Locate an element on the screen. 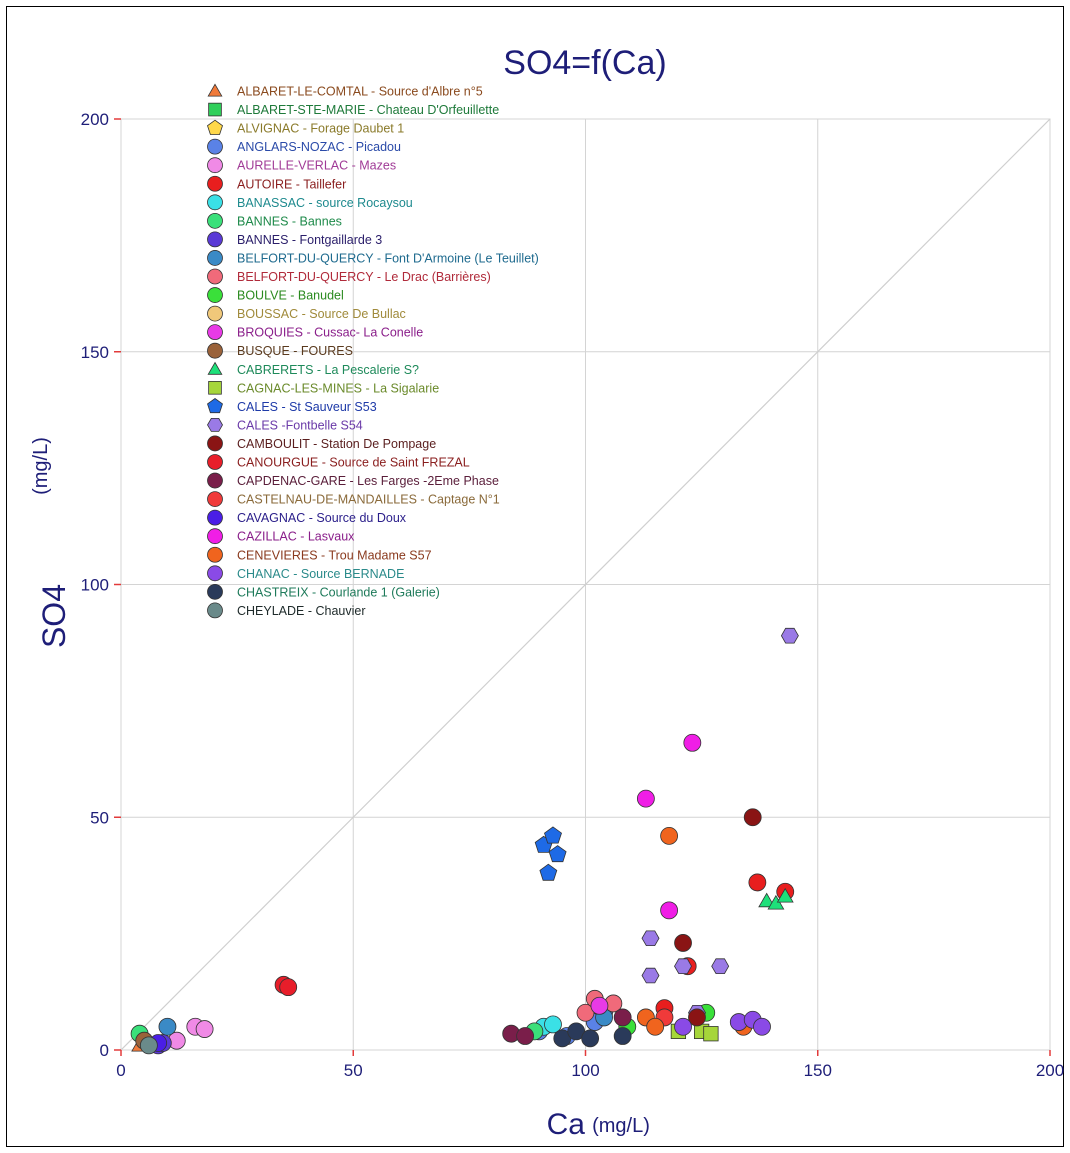  legend-entry-label: CHEYLADE - Chauvier is located at coordinates (301, 611).